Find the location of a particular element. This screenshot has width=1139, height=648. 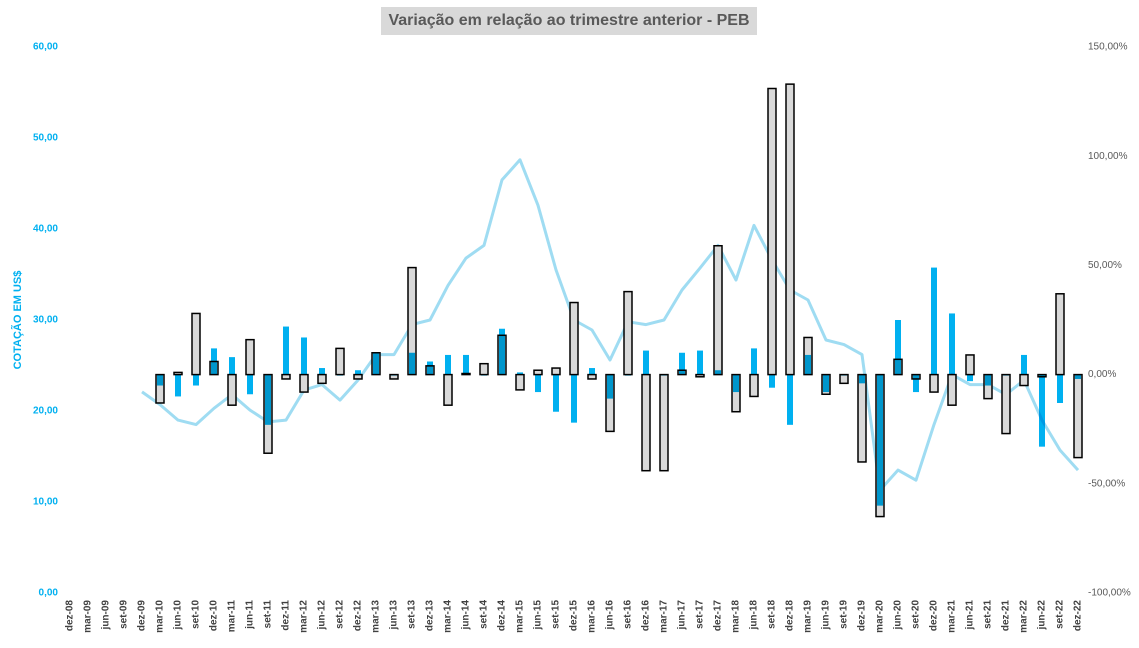

x-tick-label: mar-18 is located at coordinates (736, 616).